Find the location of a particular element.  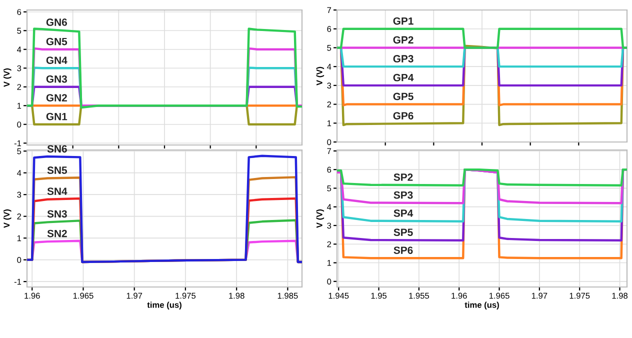

x-tick-label: 1.985 is located at coordinates (288, 295).